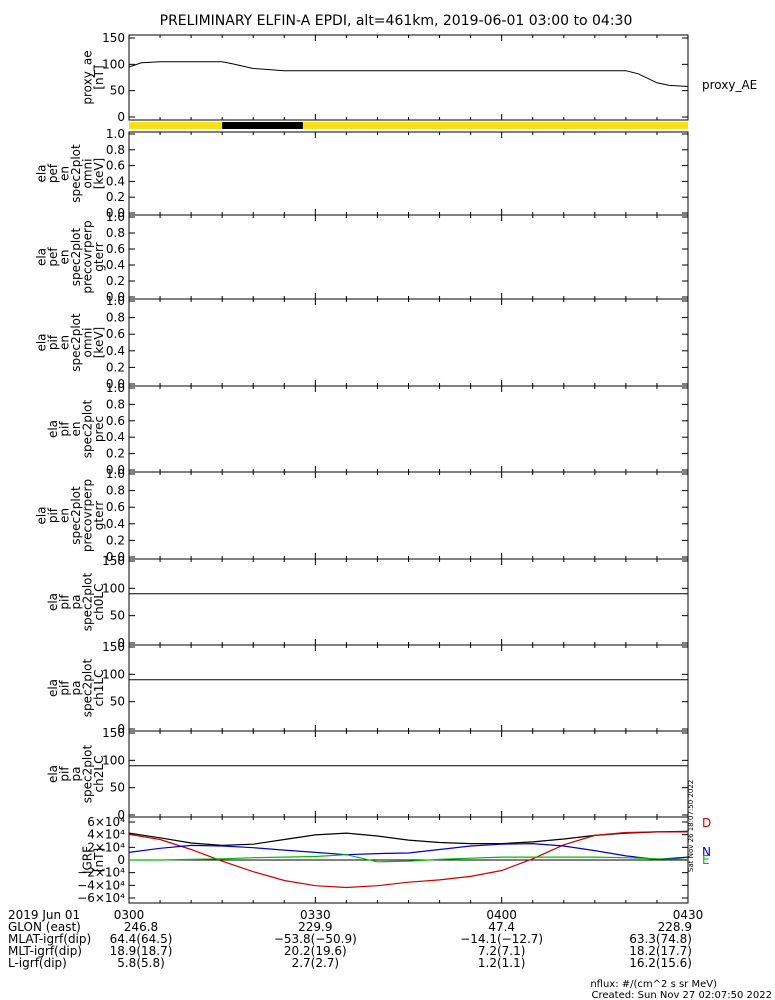 Image resolution: width=775 pixels, height=1000 pixels. Describe the element at coordinates (44, 927) in the screenshot. I see `footer-row-label: GLON (east)` at that location.